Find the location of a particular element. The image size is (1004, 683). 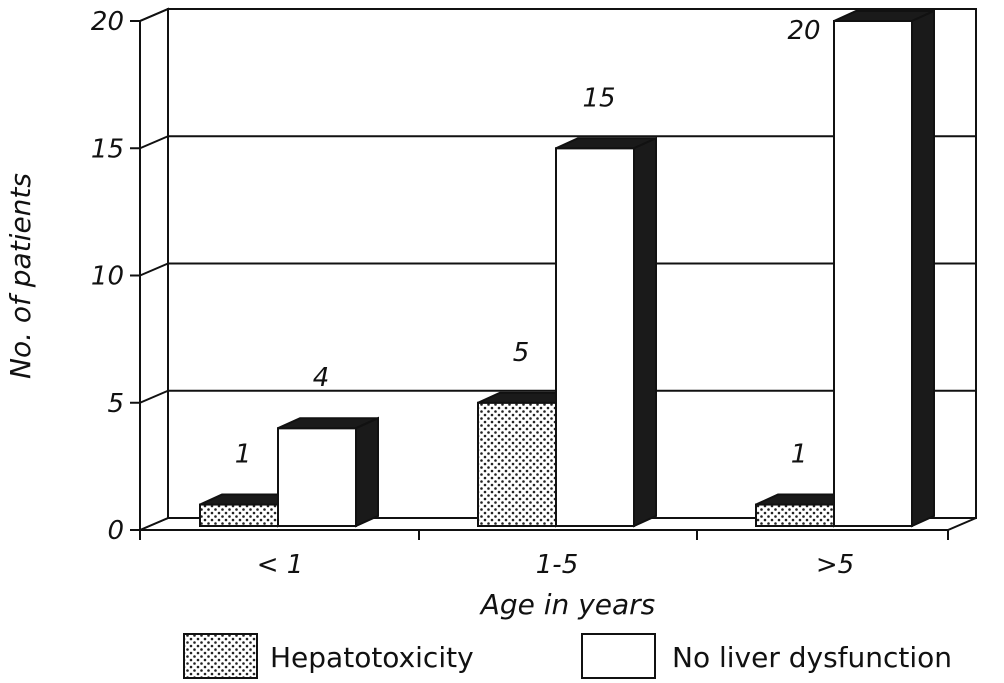

data-label: 15 is located at coordinates (598, 98).